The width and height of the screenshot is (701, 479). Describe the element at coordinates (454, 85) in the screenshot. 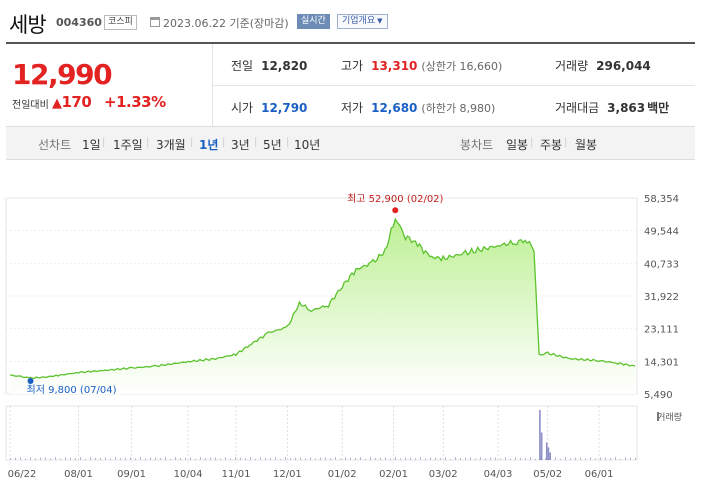

I see `divider` at that location.